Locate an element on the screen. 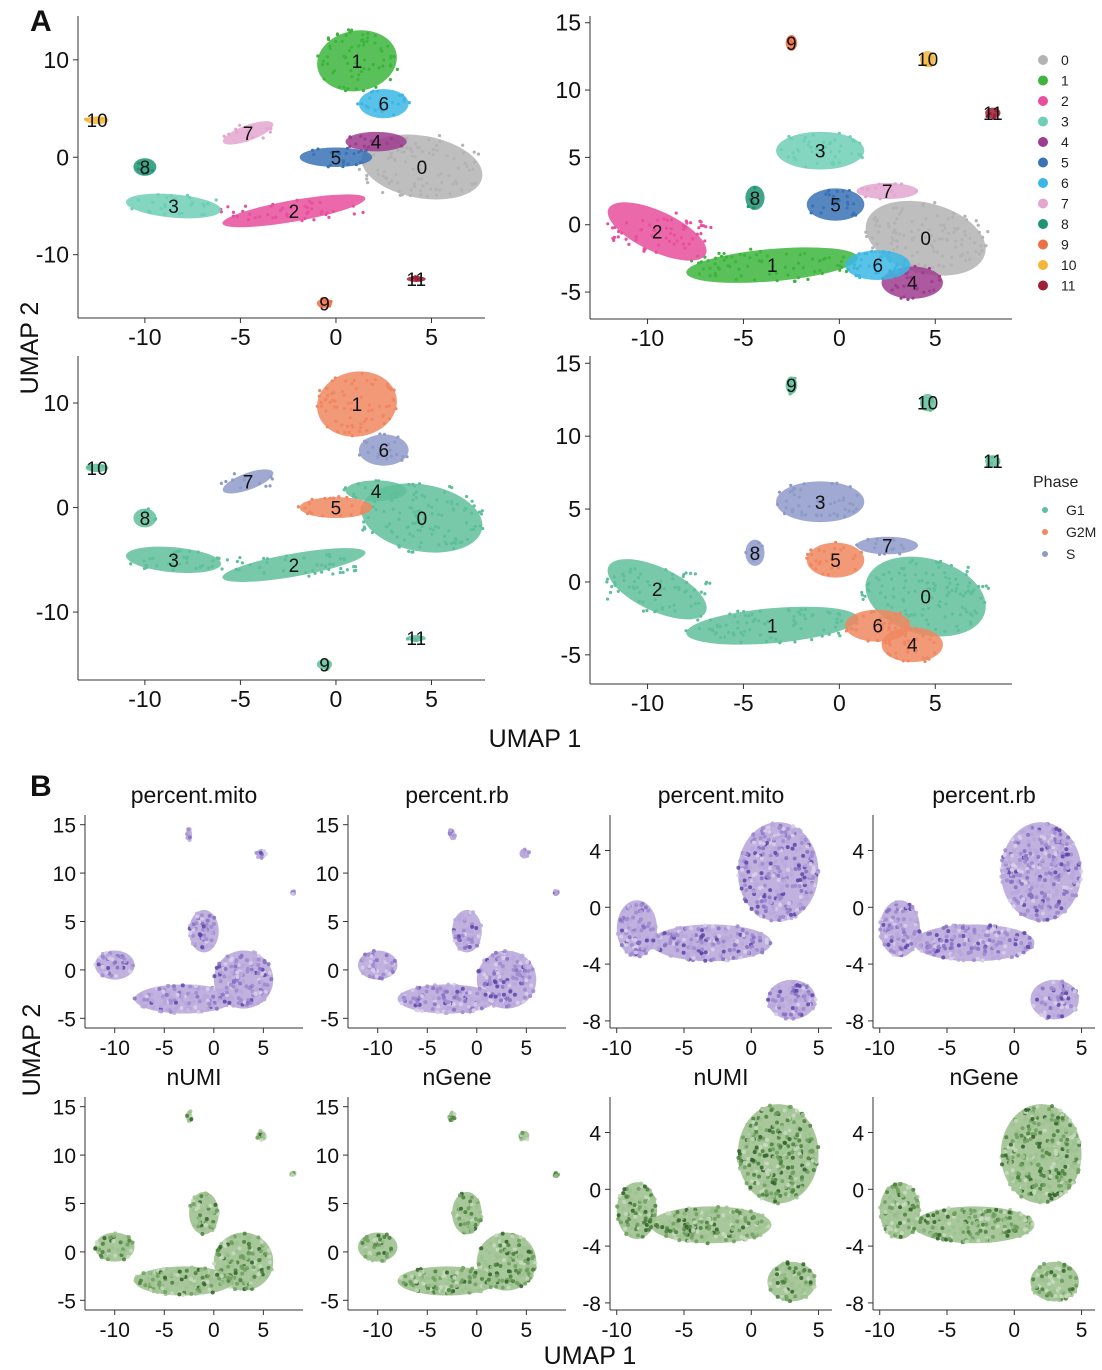 This screenshot has height=1370, width=1102. y-tick-label: -5 is located at coordinates (329, 1301).